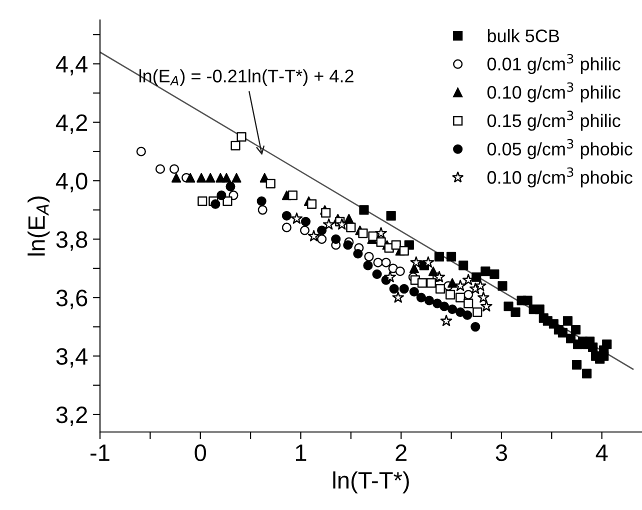 This screenshot has height=510, width=642. Describe the element at coordinates (72, 416) in the screenshot. I see `y-tick-label: 3,2` at that location.